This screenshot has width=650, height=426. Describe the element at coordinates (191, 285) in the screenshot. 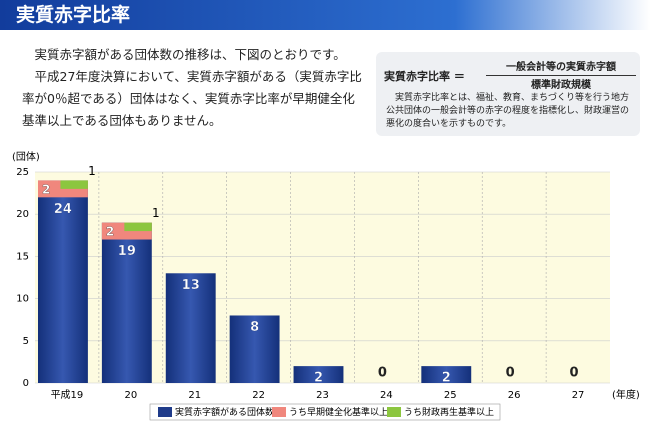

I see `value-label: 13` at that location.